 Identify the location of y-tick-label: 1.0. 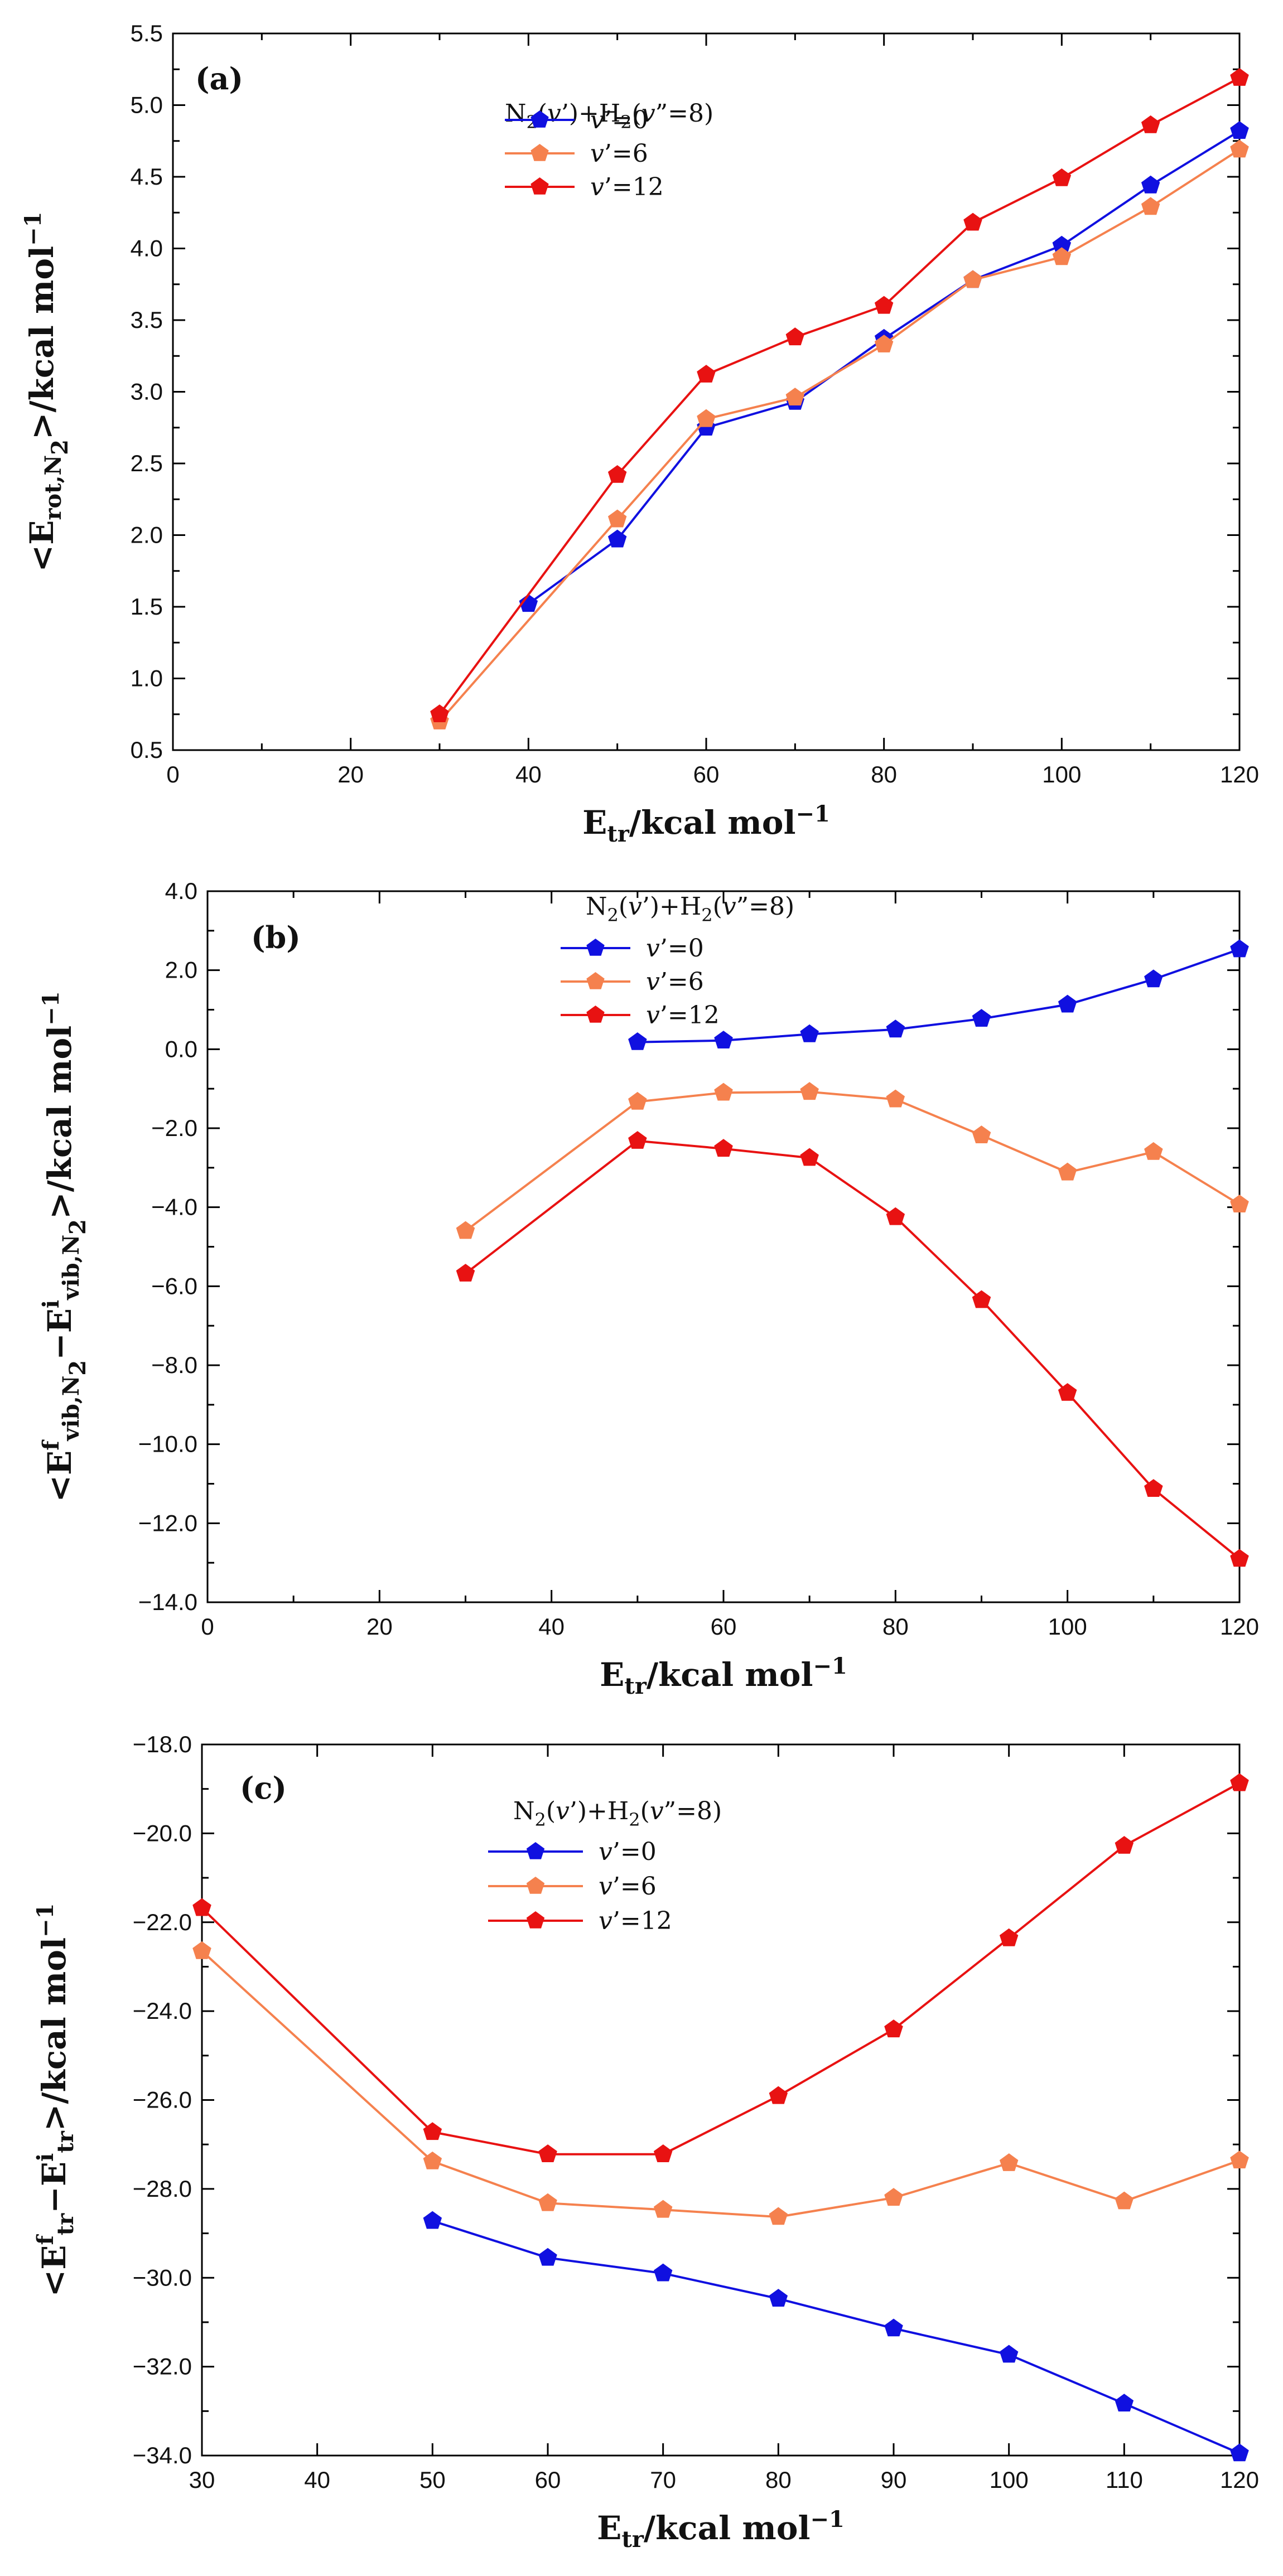
(147, 678).